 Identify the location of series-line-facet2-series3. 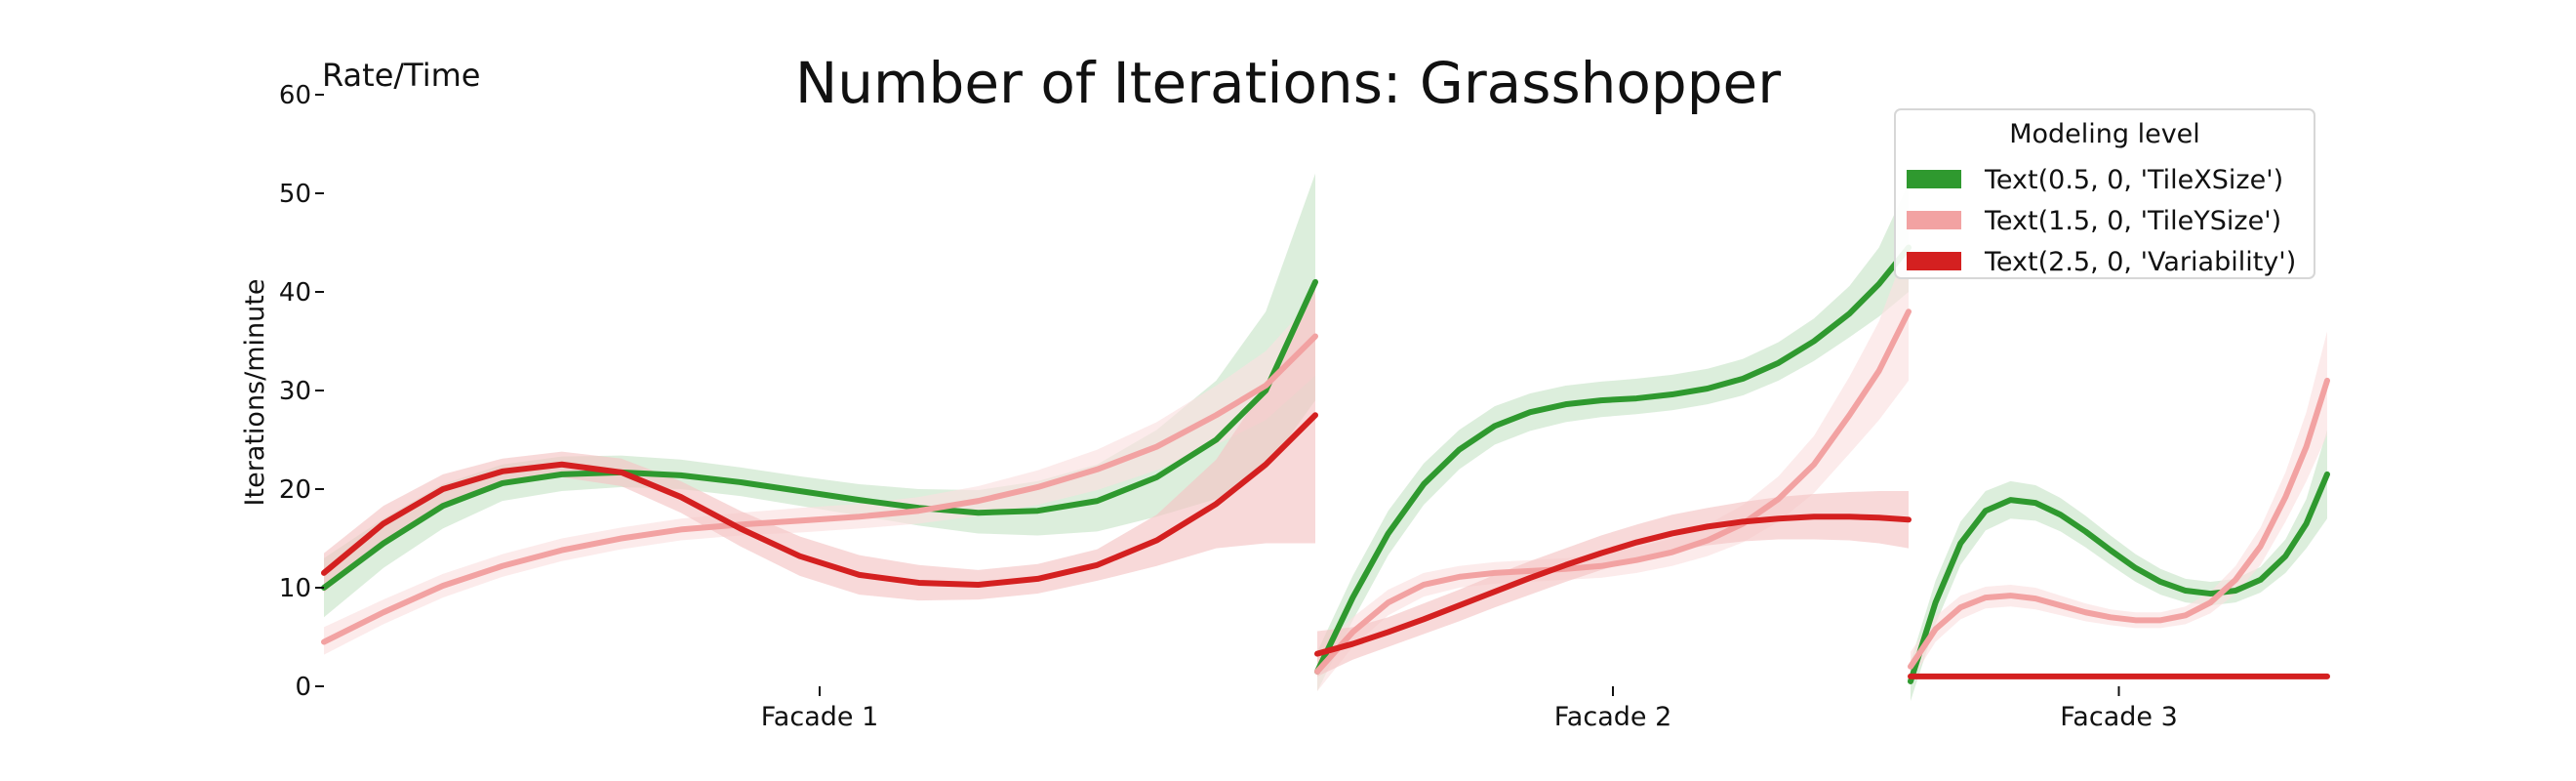
(1613, 585).